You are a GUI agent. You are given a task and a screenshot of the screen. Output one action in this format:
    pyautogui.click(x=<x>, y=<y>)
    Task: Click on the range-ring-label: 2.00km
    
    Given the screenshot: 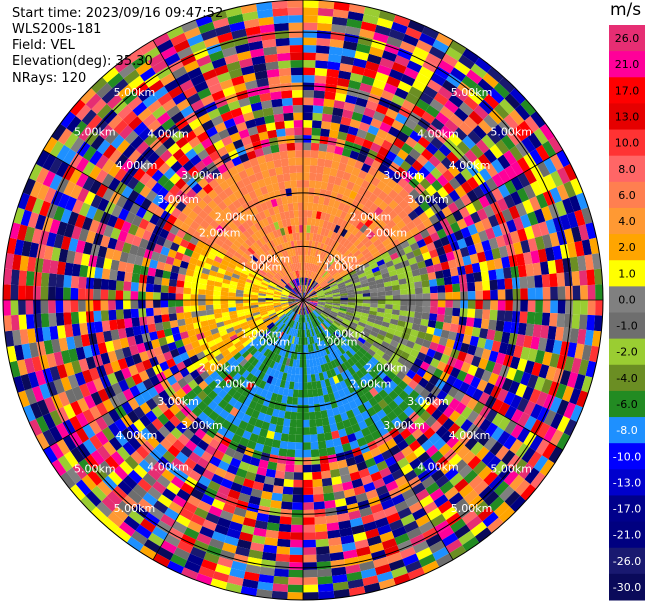 What is the action you would take?
    pyautogui.click(x=220, y=367)
    